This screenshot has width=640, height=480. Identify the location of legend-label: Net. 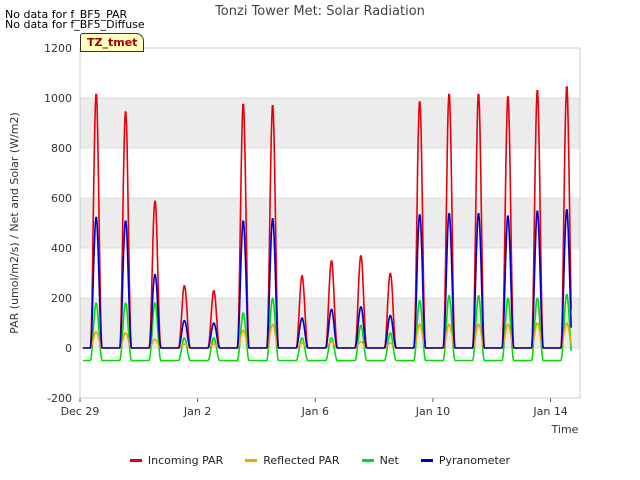
(389, 460).